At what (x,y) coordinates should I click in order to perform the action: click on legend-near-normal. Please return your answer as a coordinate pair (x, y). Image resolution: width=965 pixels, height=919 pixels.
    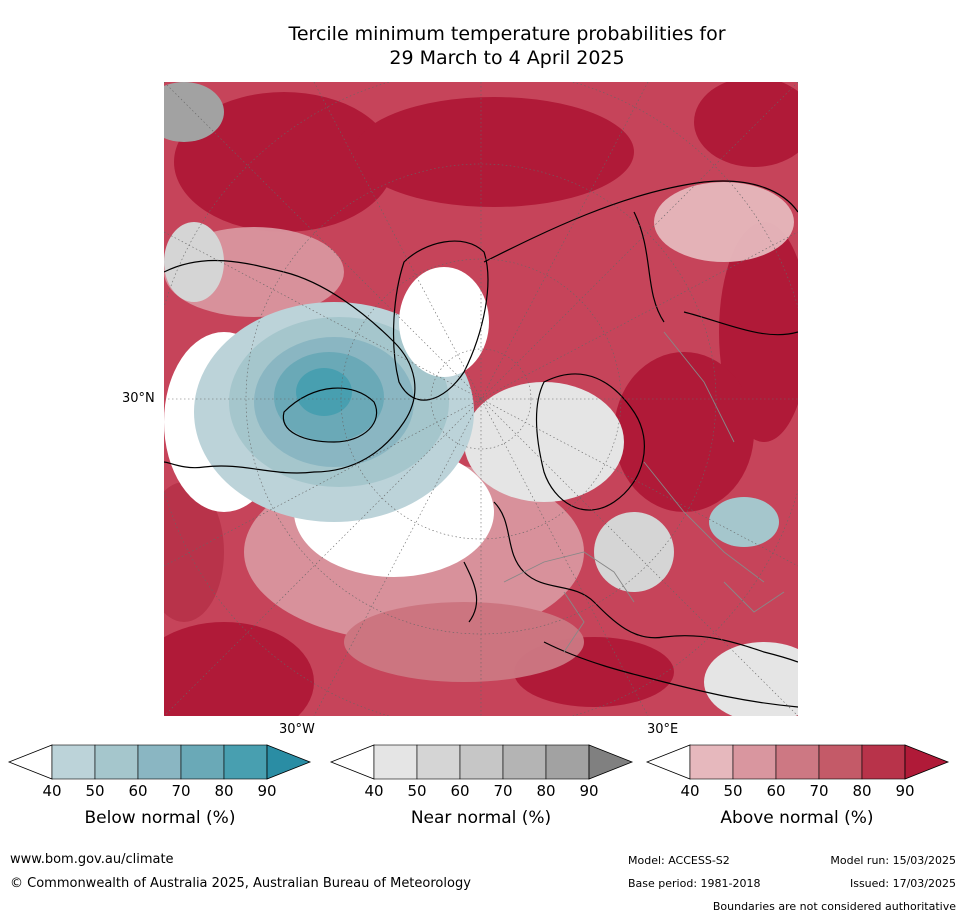
    Looking at the image, I should click on (481, 762).